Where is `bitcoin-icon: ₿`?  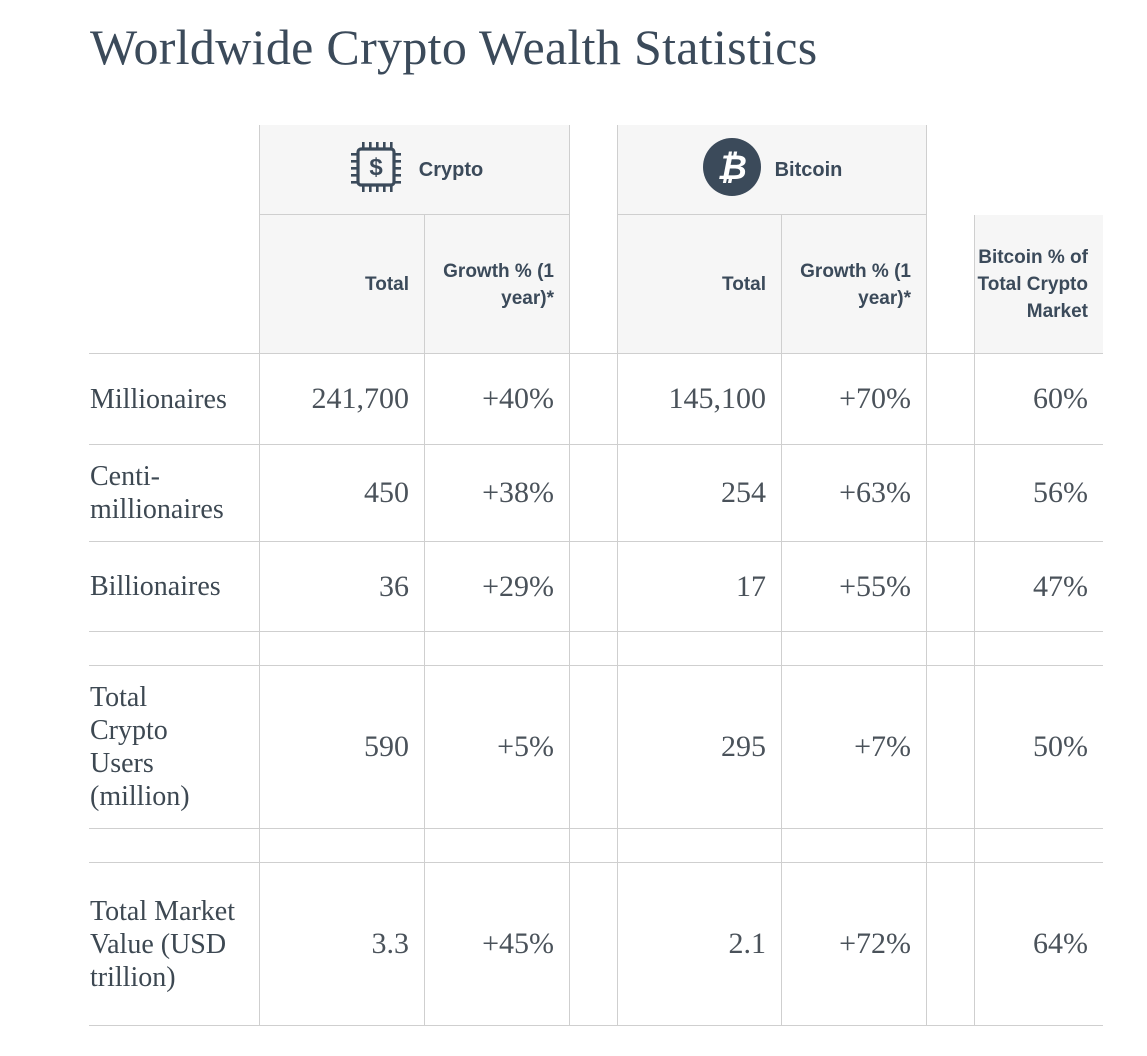
bitcoin-icon: ₿ is located at coordinates (732, 170).